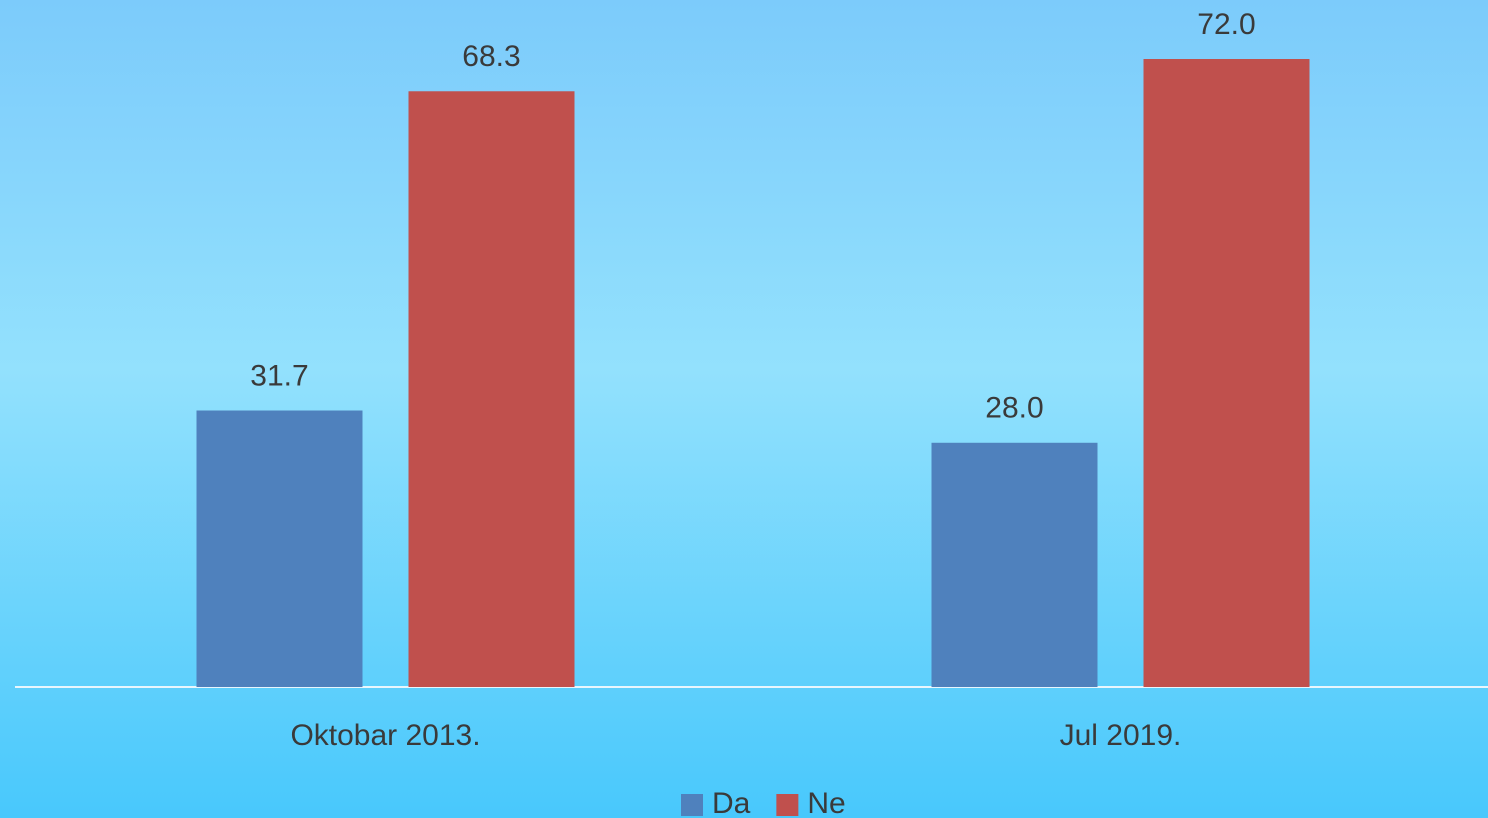  I want to click on data-label: 28.0, so click(1014, 408).